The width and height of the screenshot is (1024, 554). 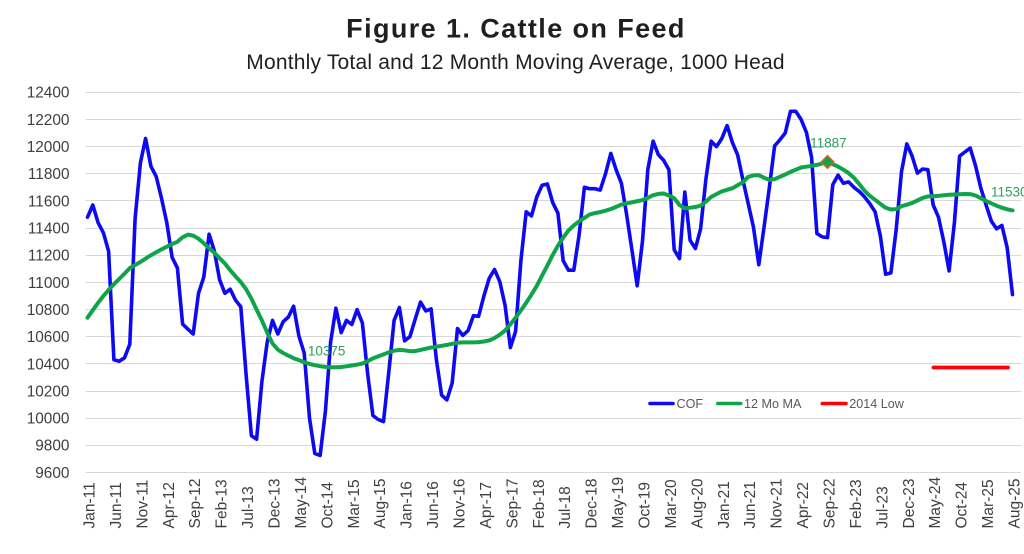 What do you see at coordinates (90, 505) in the screenshot?
I see `svg-text: Jan-11` at bounding box center [90, 505].